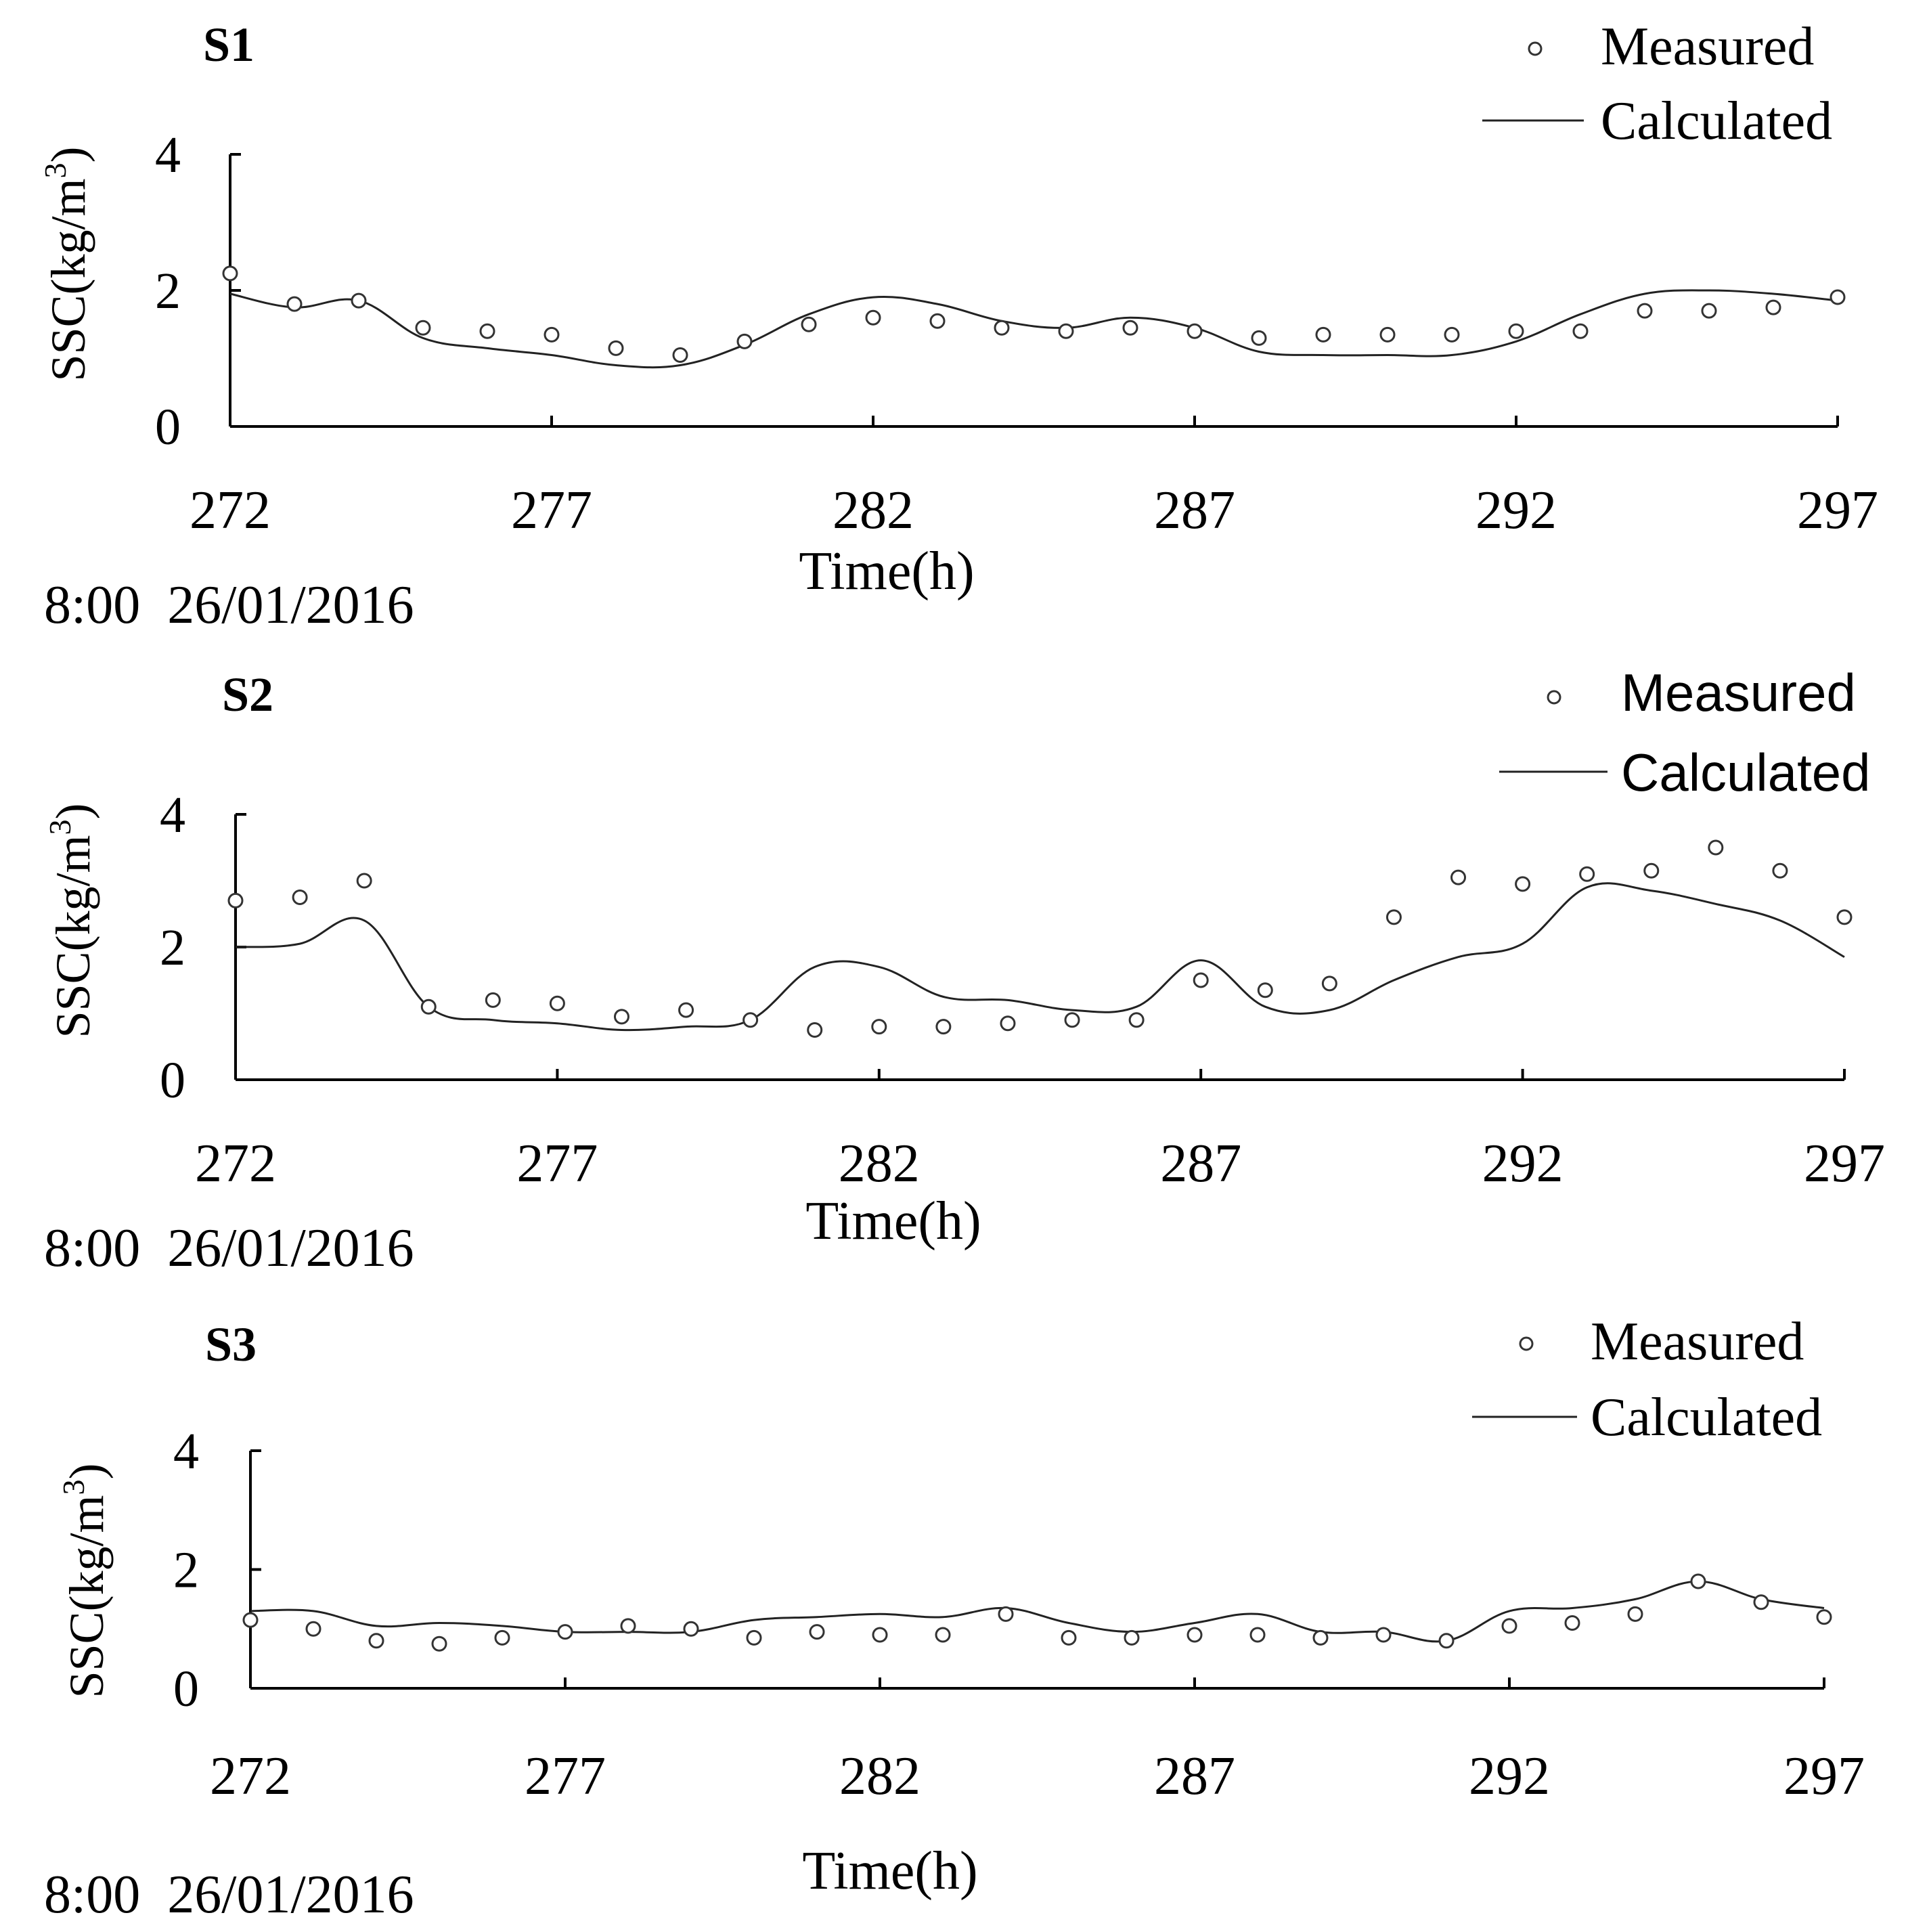 This screenshot has height=1932, width=1929. Describe the element at coordinates (887, 571) in the screenshot. I see `x-axis-label: Time(h)` at that location.